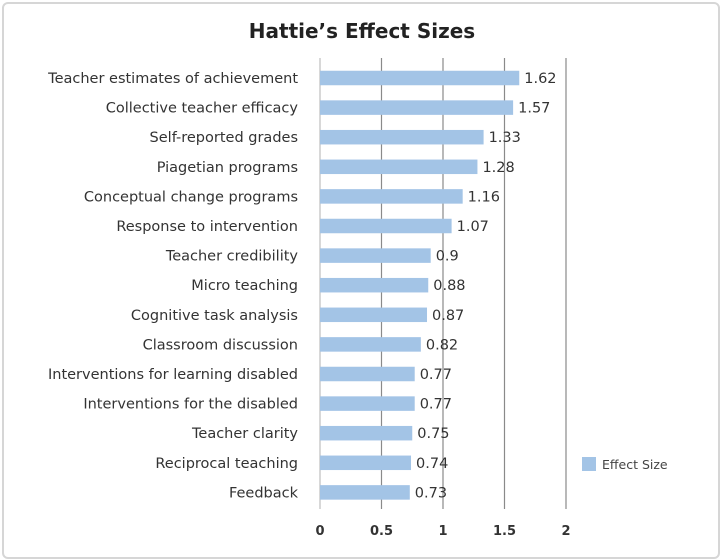 The height and width of the screenshot is (559, 720). Describe the element at coordinates (473, 227) in the screenshot. I see `value-label: 1.07` at that location.